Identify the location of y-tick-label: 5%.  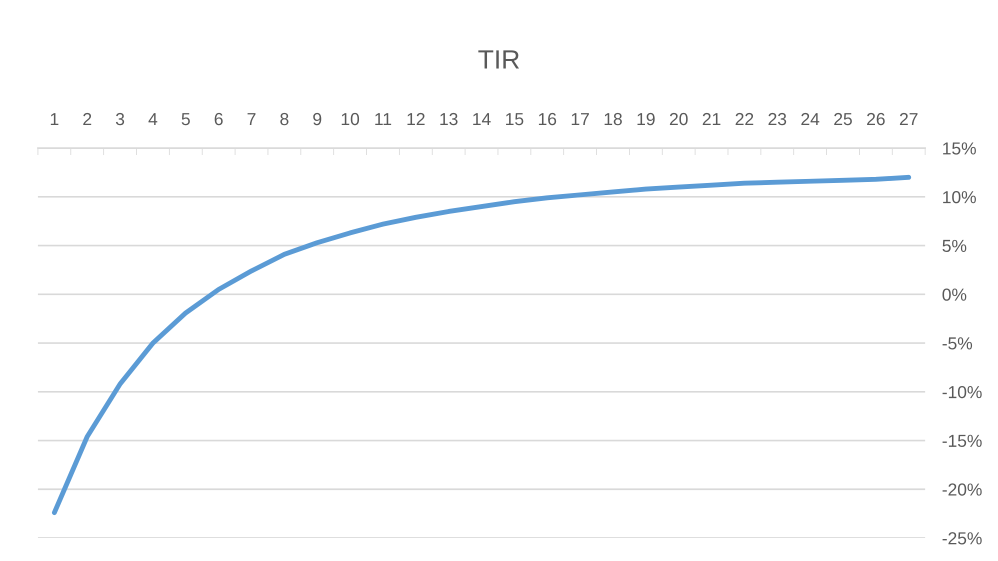
(954, 246).